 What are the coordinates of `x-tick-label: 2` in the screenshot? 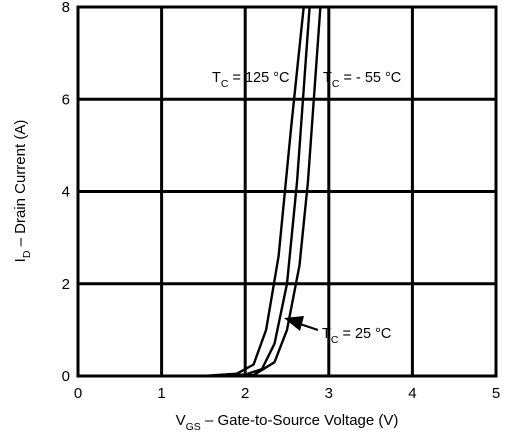 It's located at (245, 393).